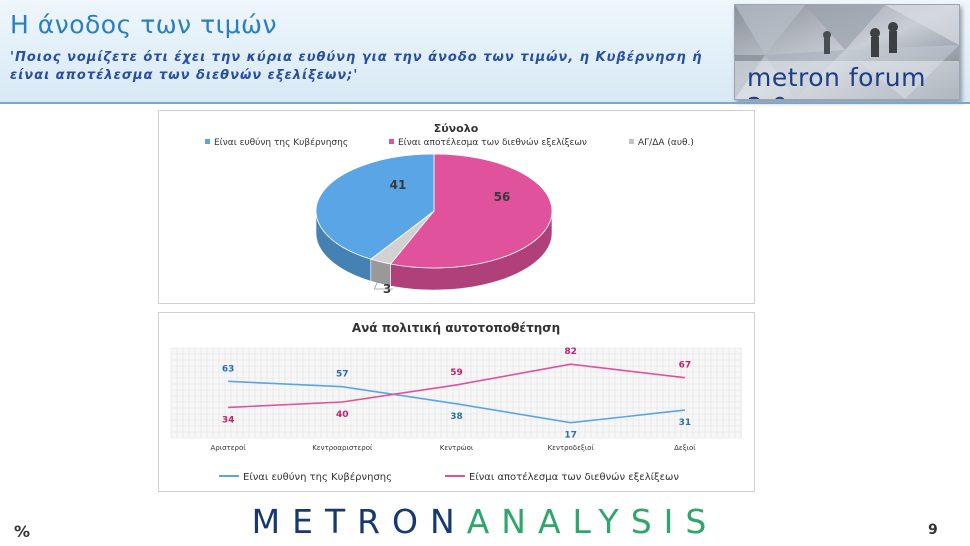 The height and width of the screenshot is (546, 970). What do you see at coordinates (383, 282) in the screenshot?
I see `pie-leader-line` at bounding box center [383, 282].